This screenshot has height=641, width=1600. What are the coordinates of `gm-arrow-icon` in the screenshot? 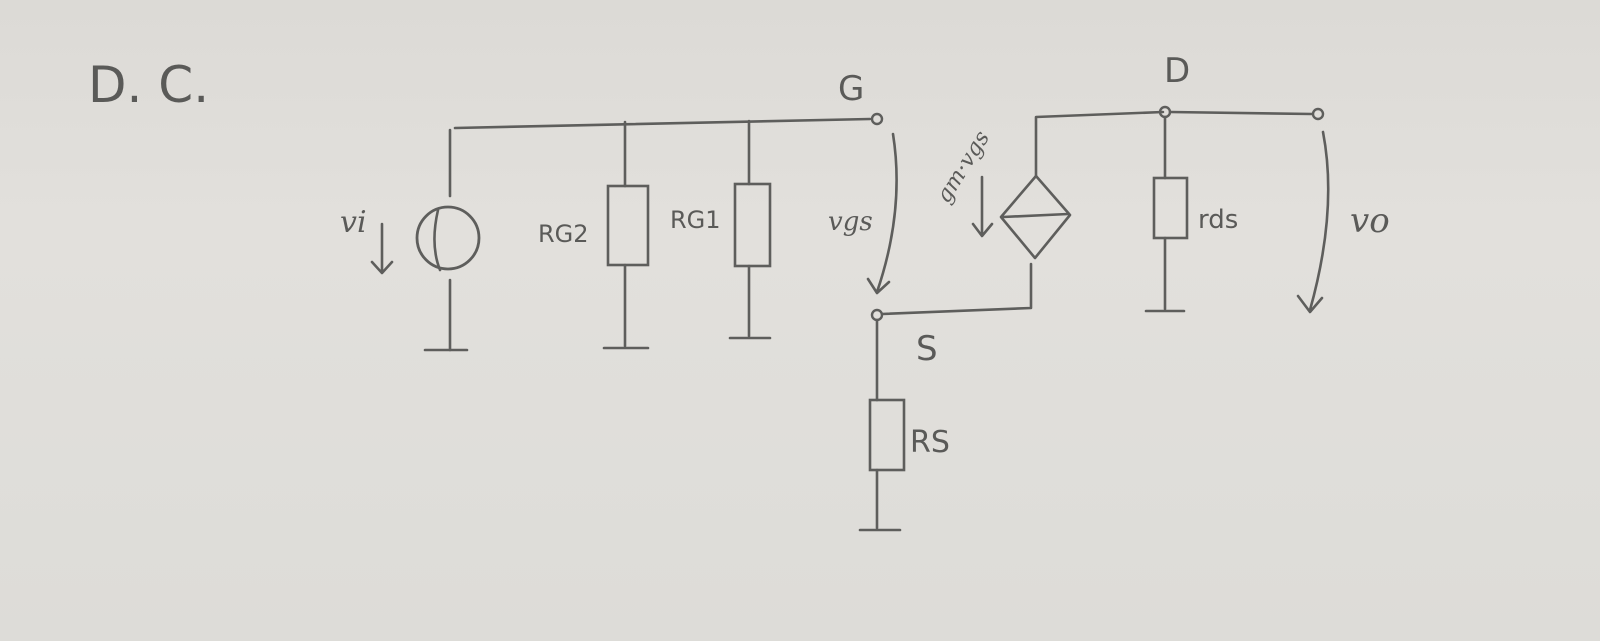 It's located at (982, 206).